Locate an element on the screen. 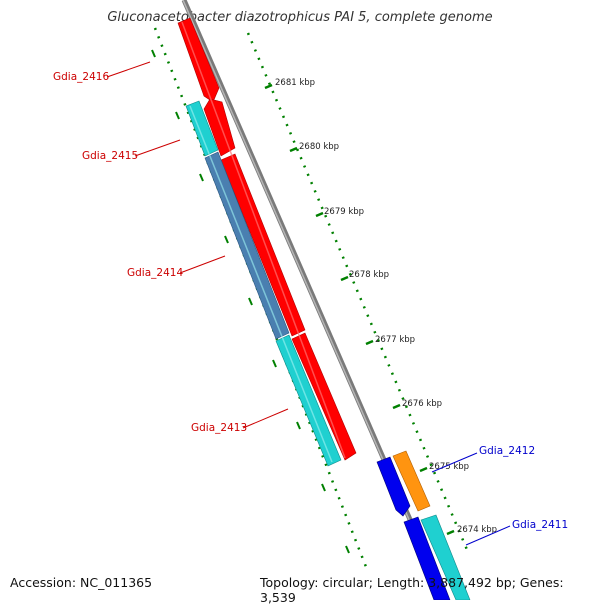  cyan-gene-sheen is located at coordinates (261, 284).